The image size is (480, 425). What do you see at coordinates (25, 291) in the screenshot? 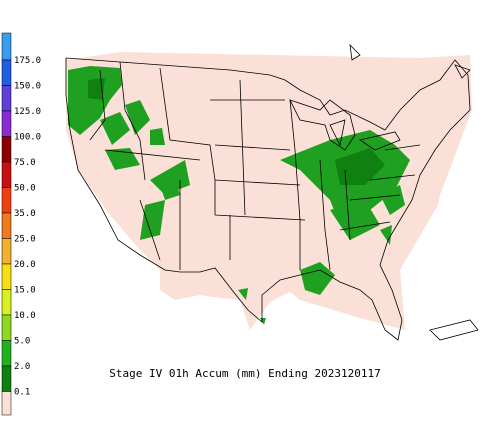
I see `legend-label: 15.0` at bounding box center [25, 291].